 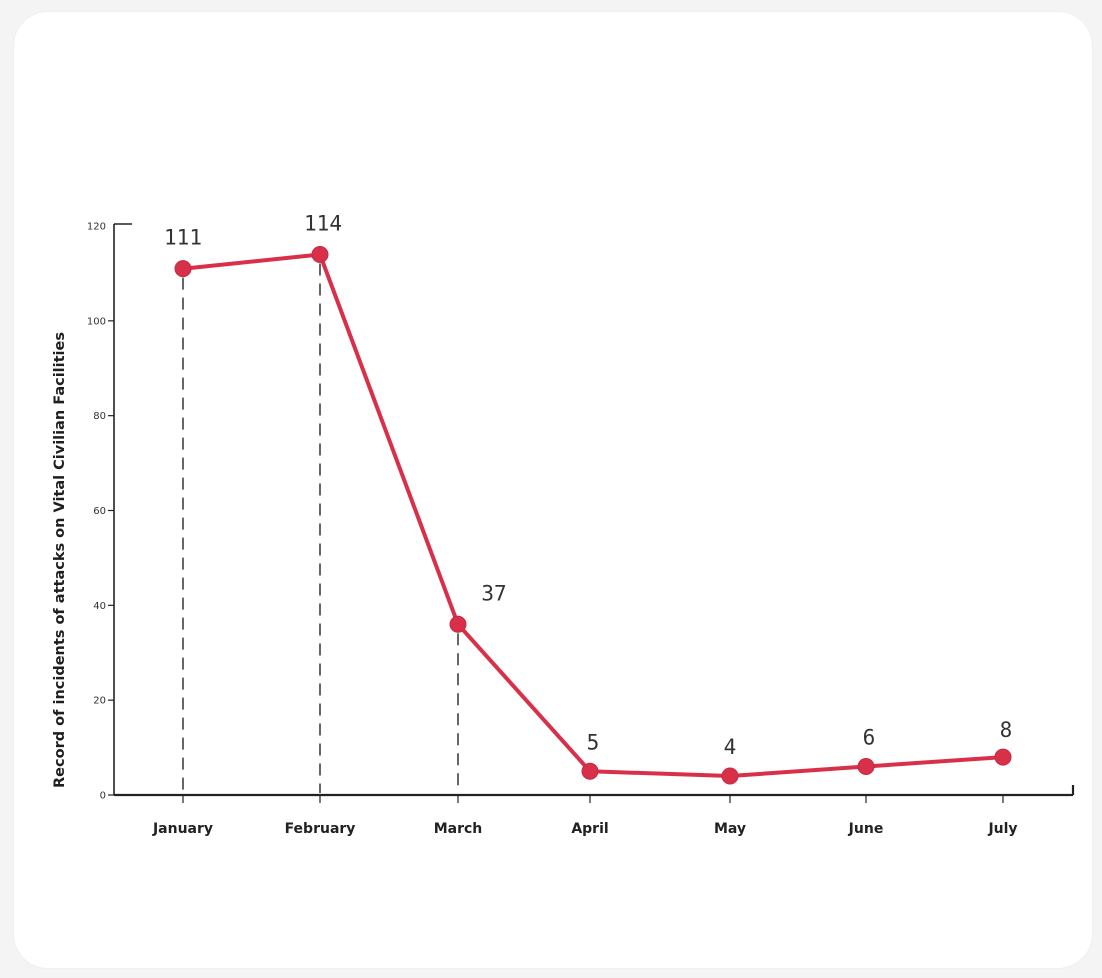 I want to click on x-tick-label: March, so click(x=458, y=829).